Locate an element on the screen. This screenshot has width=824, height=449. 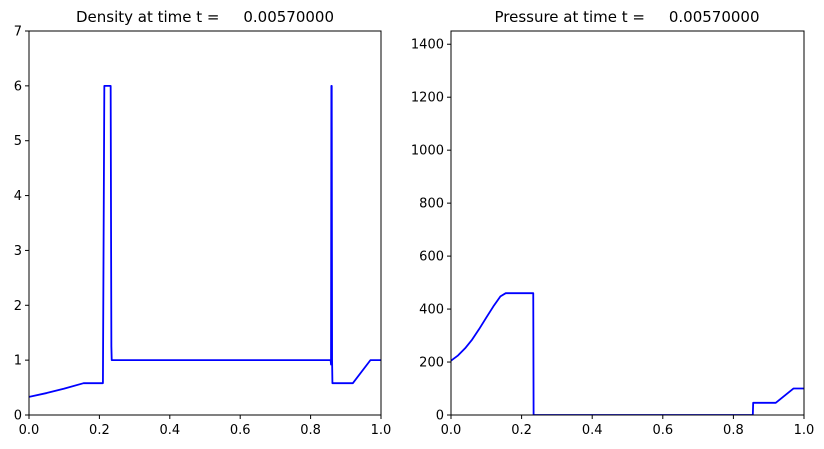
pressure-y-tick-label: 200 is located at coordinates (431, 363).